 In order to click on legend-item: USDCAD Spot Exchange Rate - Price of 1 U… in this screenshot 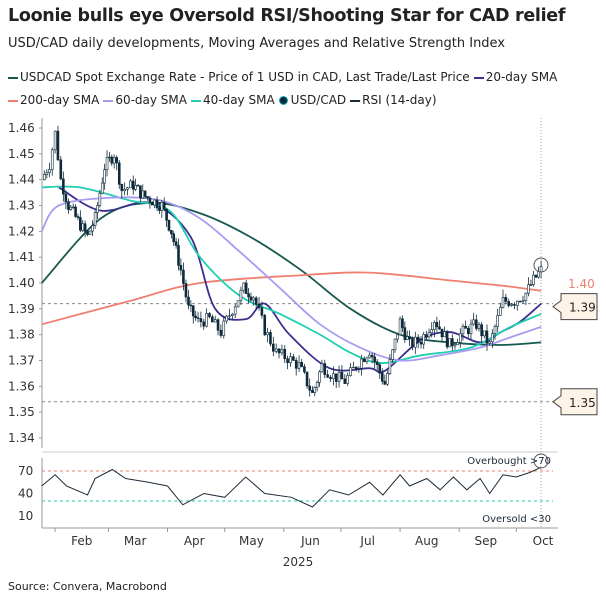, I will do `click(239, 77)`.